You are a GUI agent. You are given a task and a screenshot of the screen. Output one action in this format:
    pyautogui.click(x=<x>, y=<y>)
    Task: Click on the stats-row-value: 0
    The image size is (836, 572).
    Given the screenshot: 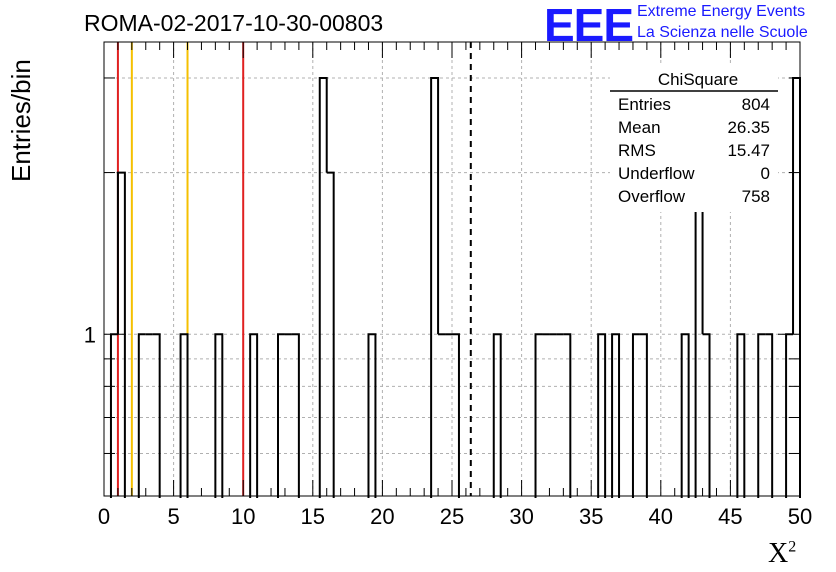 What is the action you would take?
    pyautogui.click(x=765, y=173)
    